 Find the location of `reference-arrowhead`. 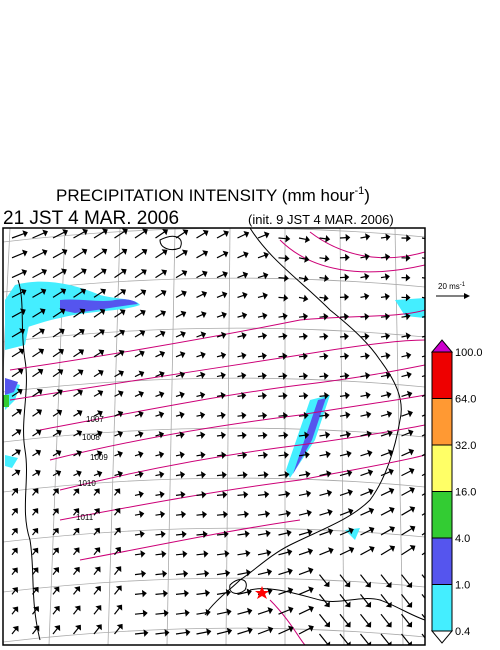

reference-arrowhead is located at coordinates (467, 296).